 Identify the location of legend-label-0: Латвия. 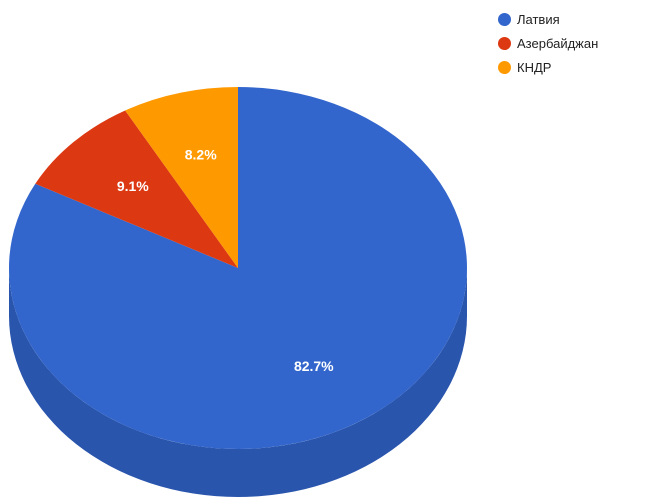
(538, 19).